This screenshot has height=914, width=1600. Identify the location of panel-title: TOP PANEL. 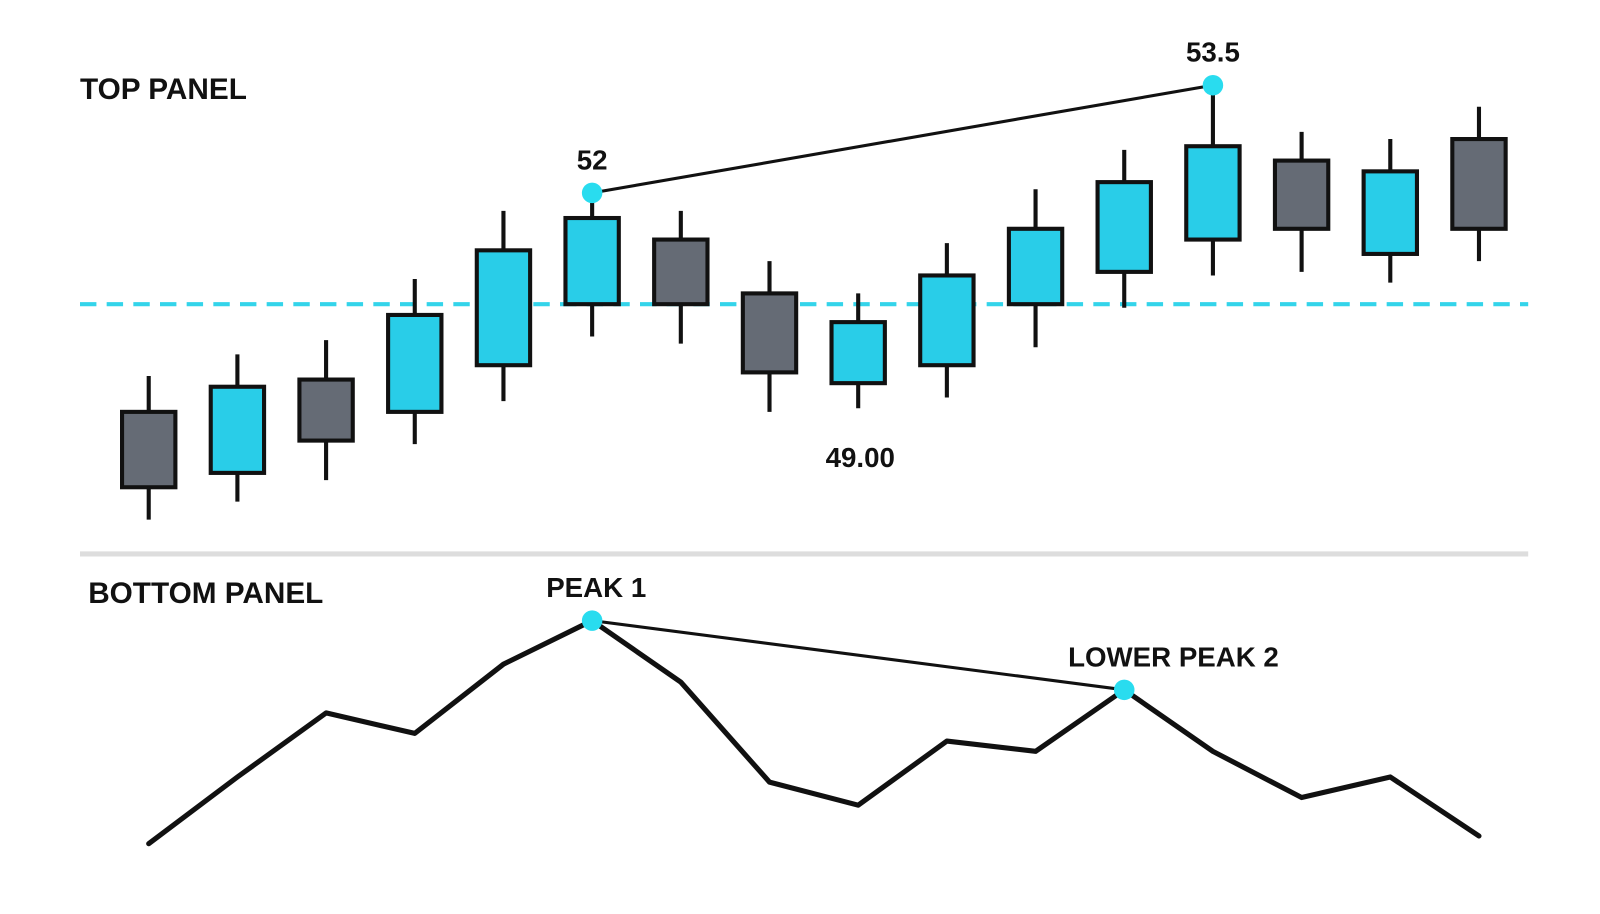
(163, 89).